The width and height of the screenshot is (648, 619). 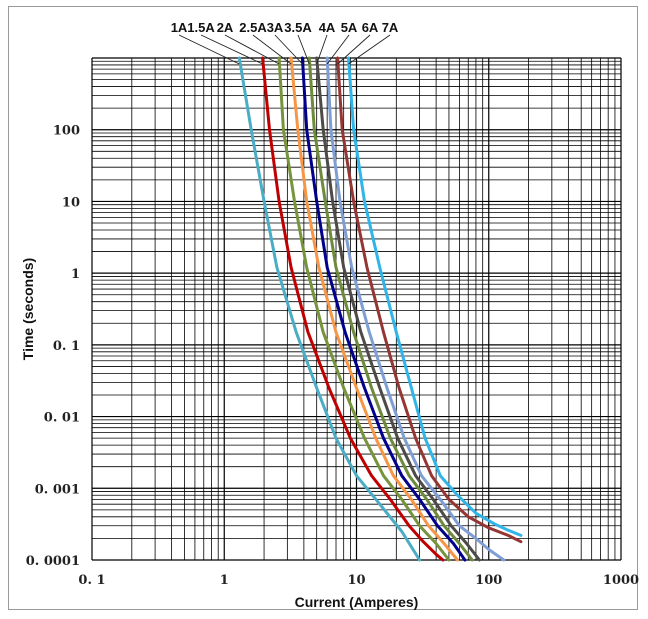 What do you see at coordinates (225, 27) in the screenshot?
I see `legend-label-2A: 2A` at bounding box center [225, 27].